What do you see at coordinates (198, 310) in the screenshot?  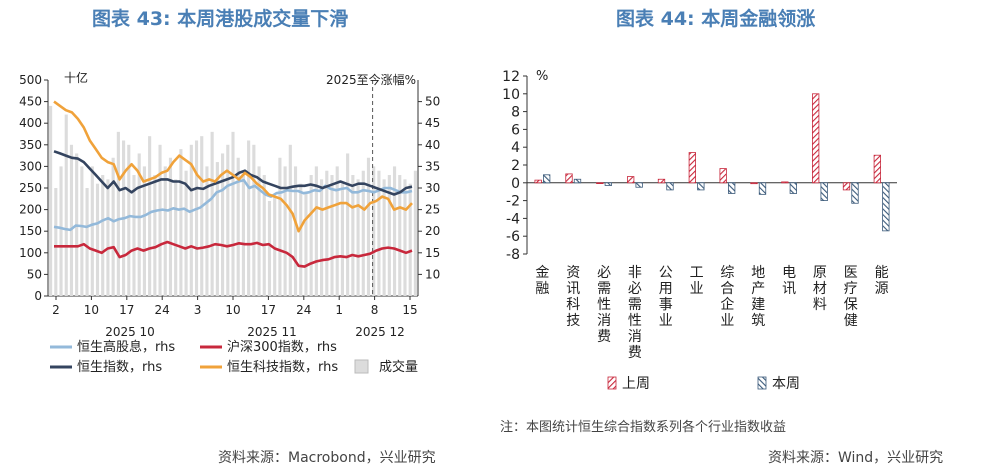 I see `x-tick-label: 3` at bounding box center [198, 310].